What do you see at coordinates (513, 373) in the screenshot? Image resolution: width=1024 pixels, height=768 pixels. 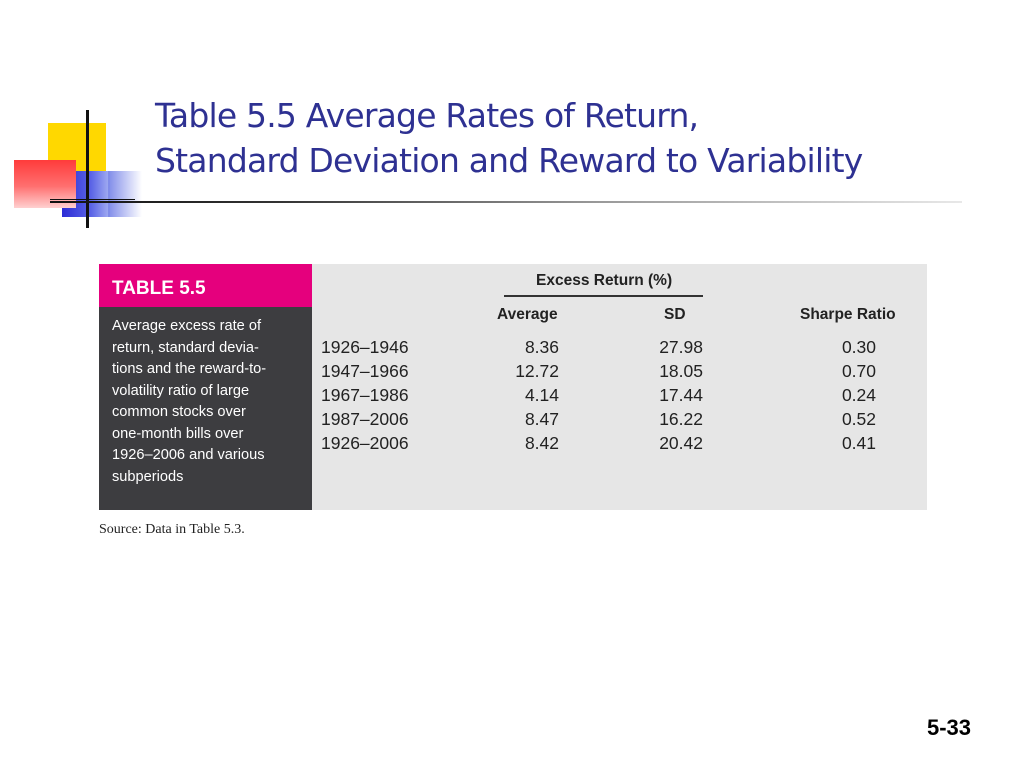 I see `table-row: 1947–1966 12.72 18.05 0.70` at bounding box center [513, 373].